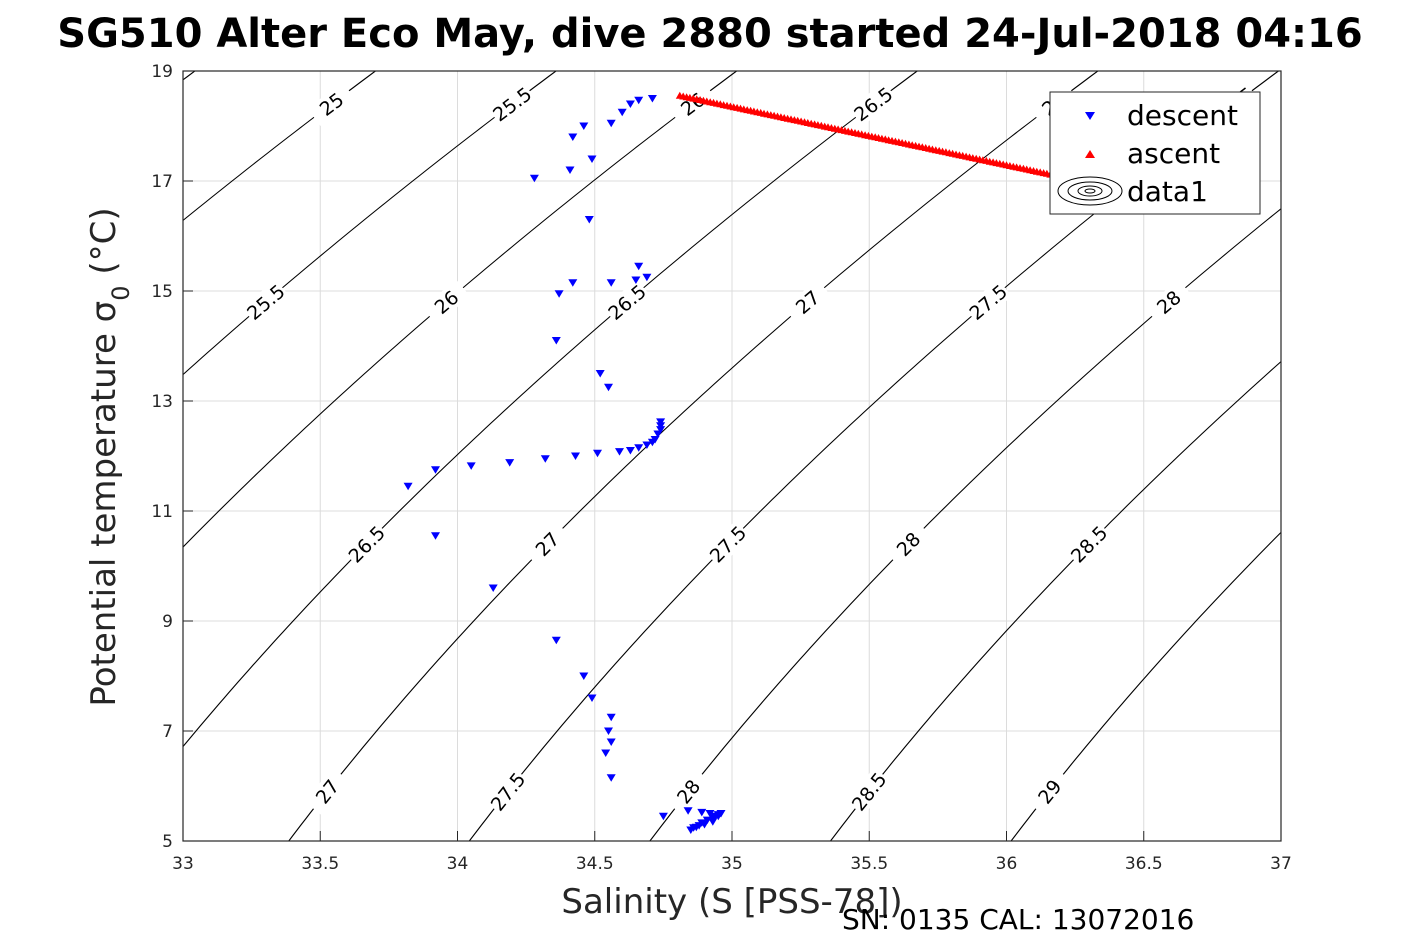  I want to click on x-tick-label: 37, so click(1281, 864).